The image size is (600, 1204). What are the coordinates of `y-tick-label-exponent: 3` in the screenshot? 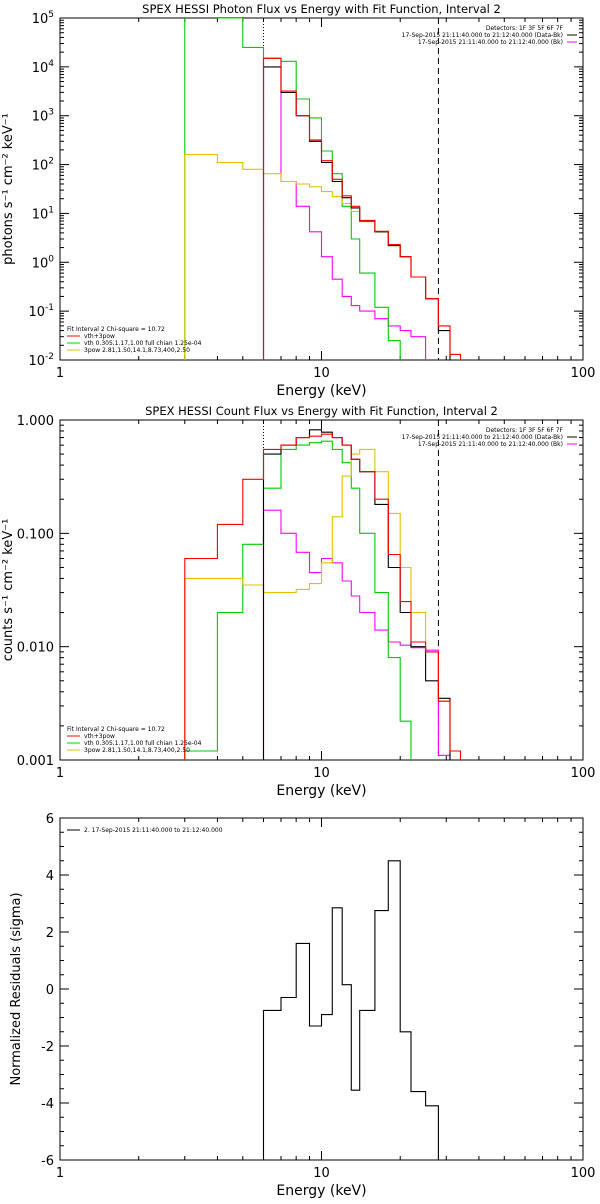 It's located at (51, 113).